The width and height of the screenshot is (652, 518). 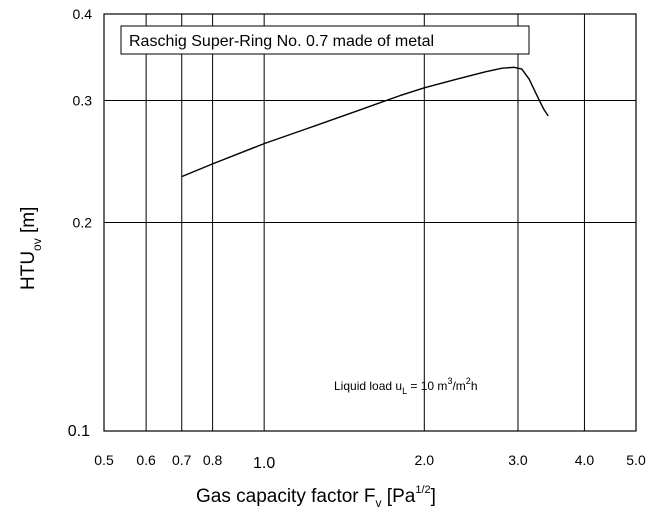 I want to click on series-line, so click(x=365, y=122).